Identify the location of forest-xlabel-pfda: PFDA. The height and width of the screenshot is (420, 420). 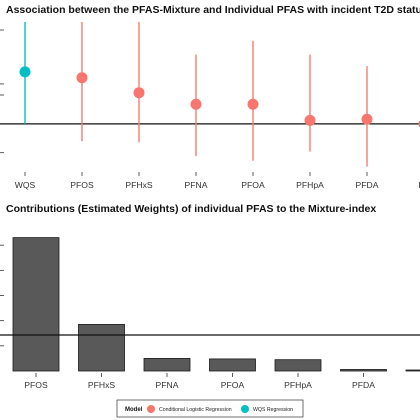
(367, 185).